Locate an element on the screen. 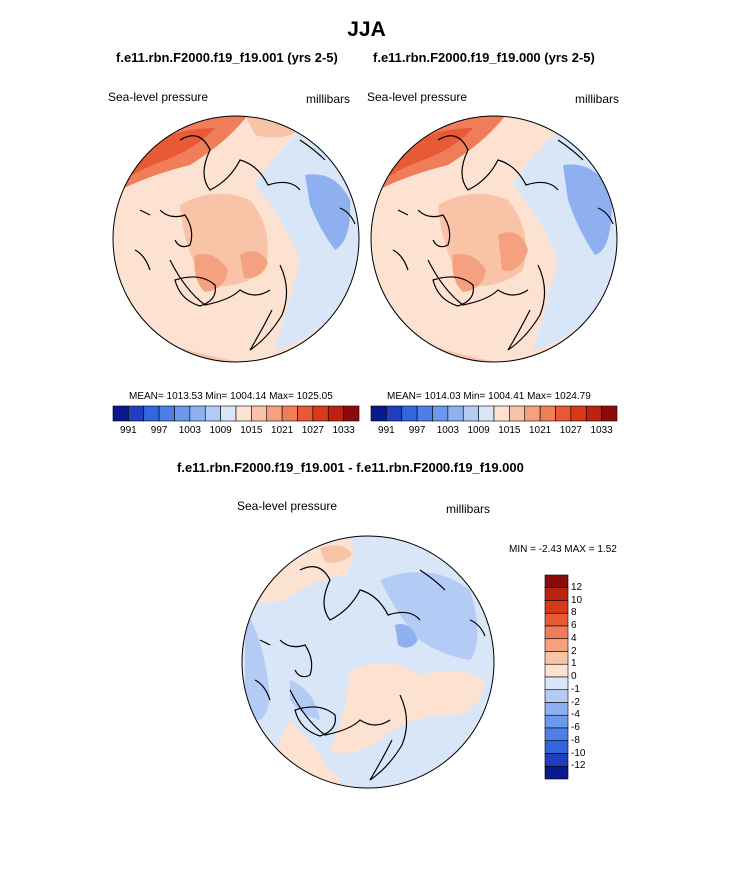 This screenshot has height=882, width=733. panel1-units-label: millibars is located at coordinates (328, 99).